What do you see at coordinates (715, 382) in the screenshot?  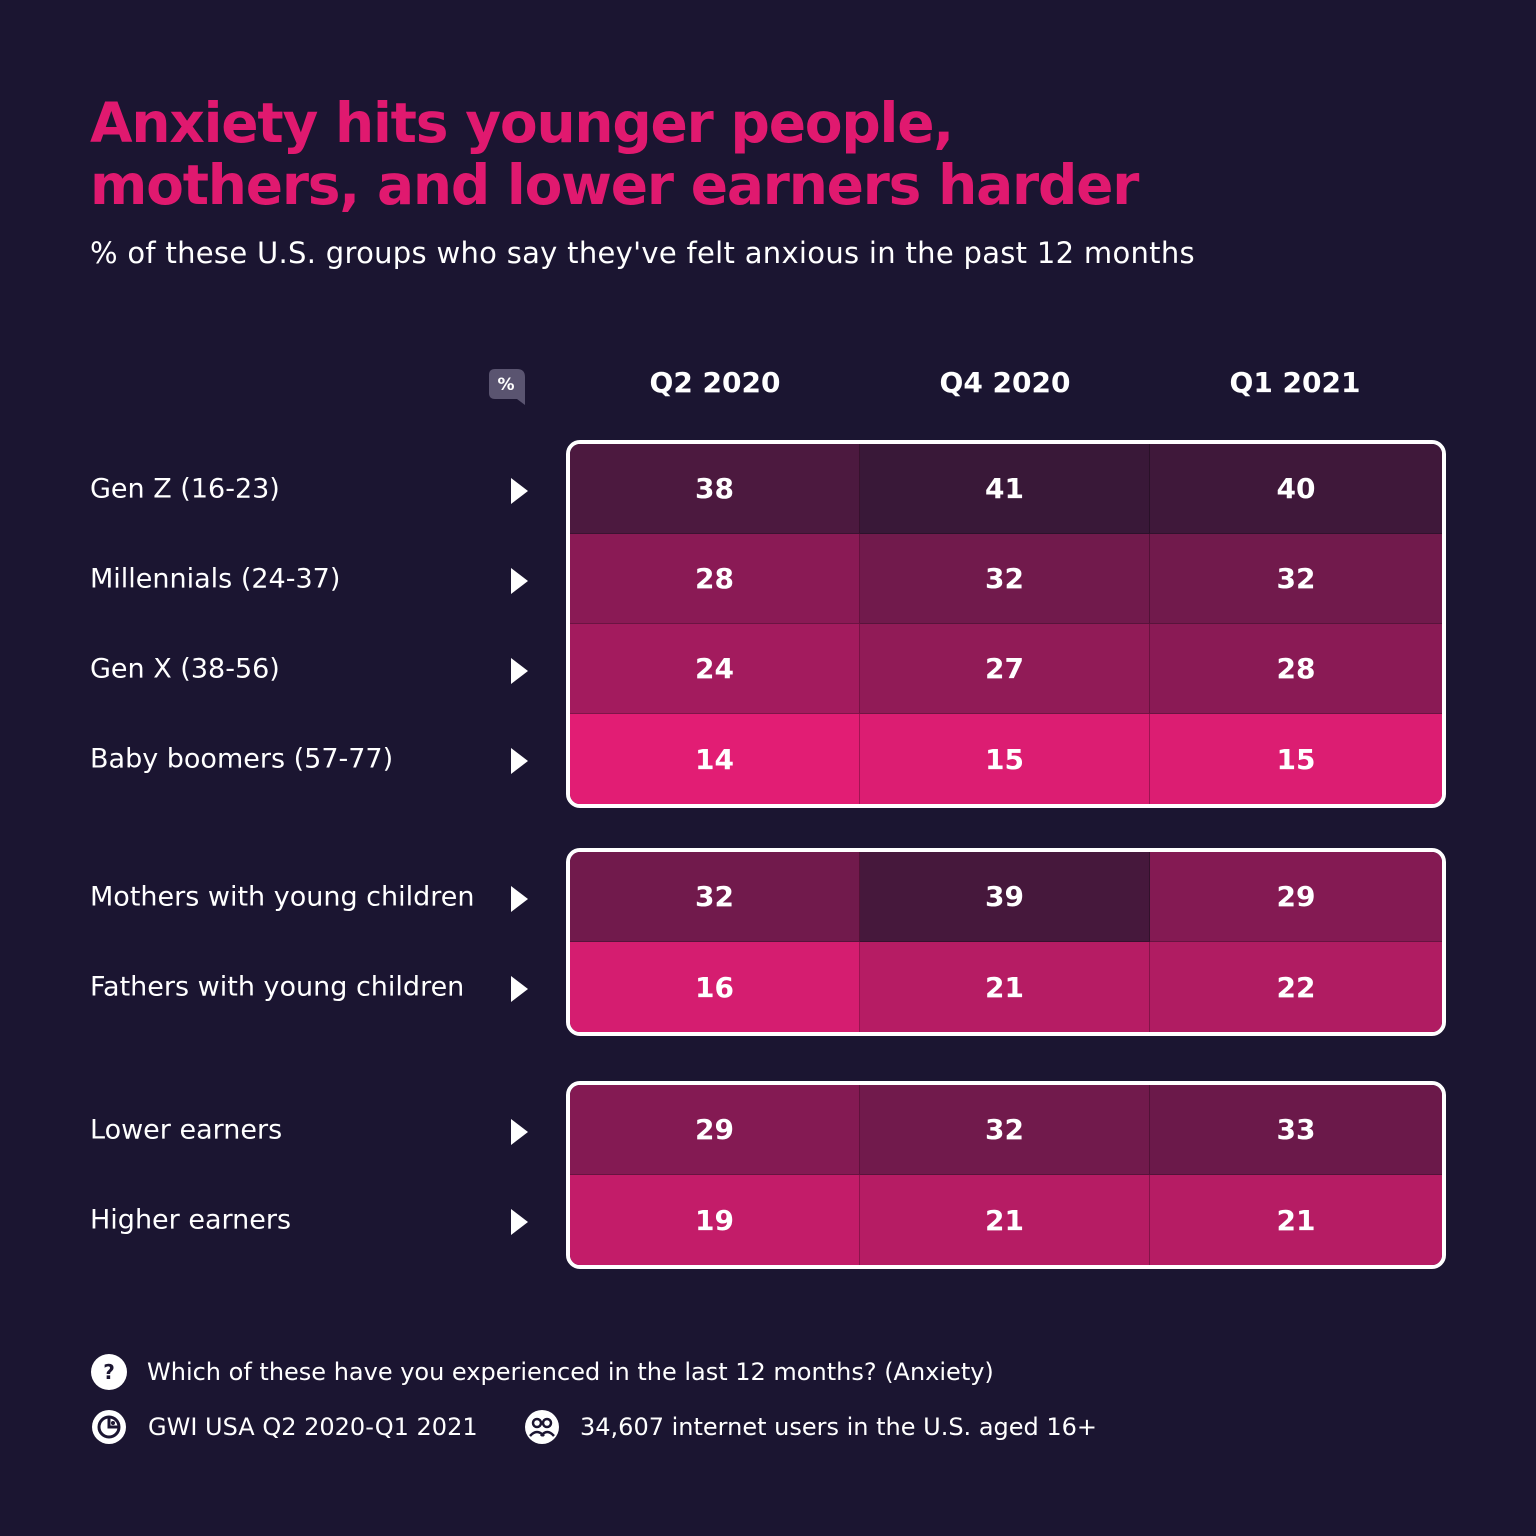 I see `column-header: Q2 2020` at bounding box center [715, 382].